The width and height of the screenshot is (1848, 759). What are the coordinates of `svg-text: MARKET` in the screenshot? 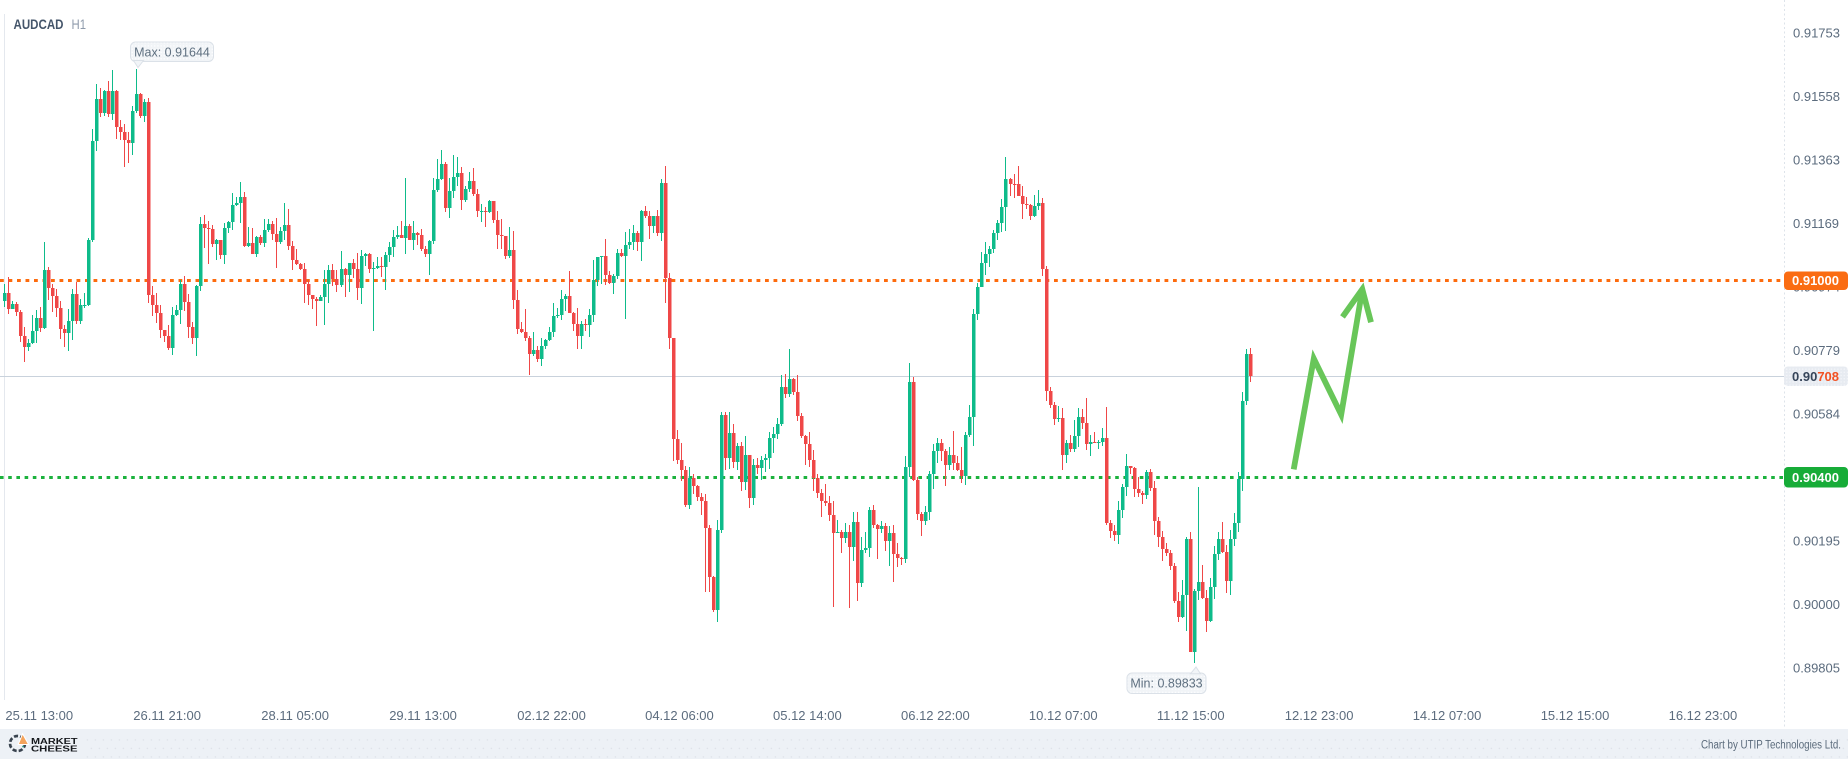 It's located at (54, 741).